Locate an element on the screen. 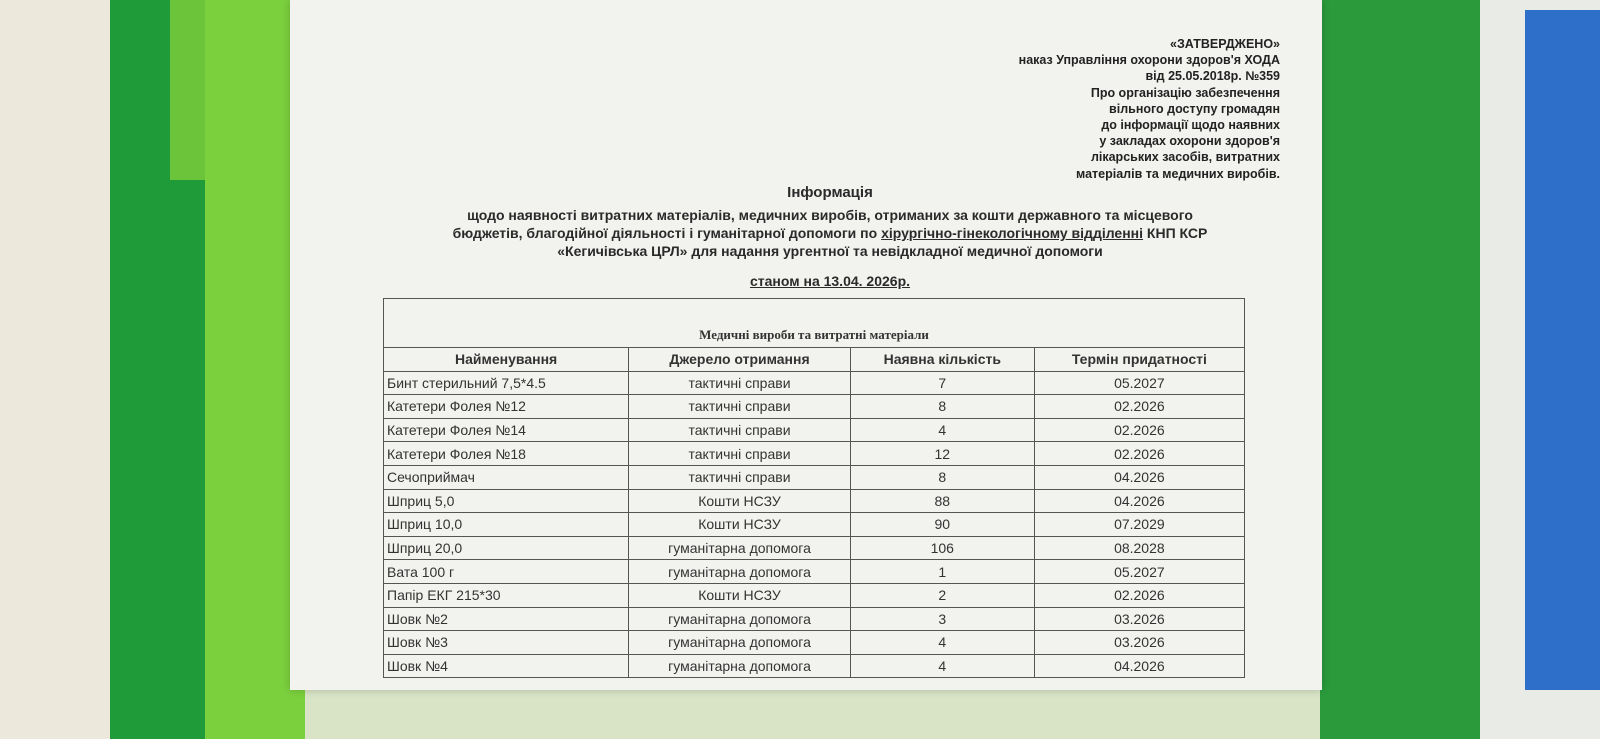 Image resolution: width=1600 pixels, height=739 pixels. table-cell: Шовк №4 is located at coordinates (506, 666).